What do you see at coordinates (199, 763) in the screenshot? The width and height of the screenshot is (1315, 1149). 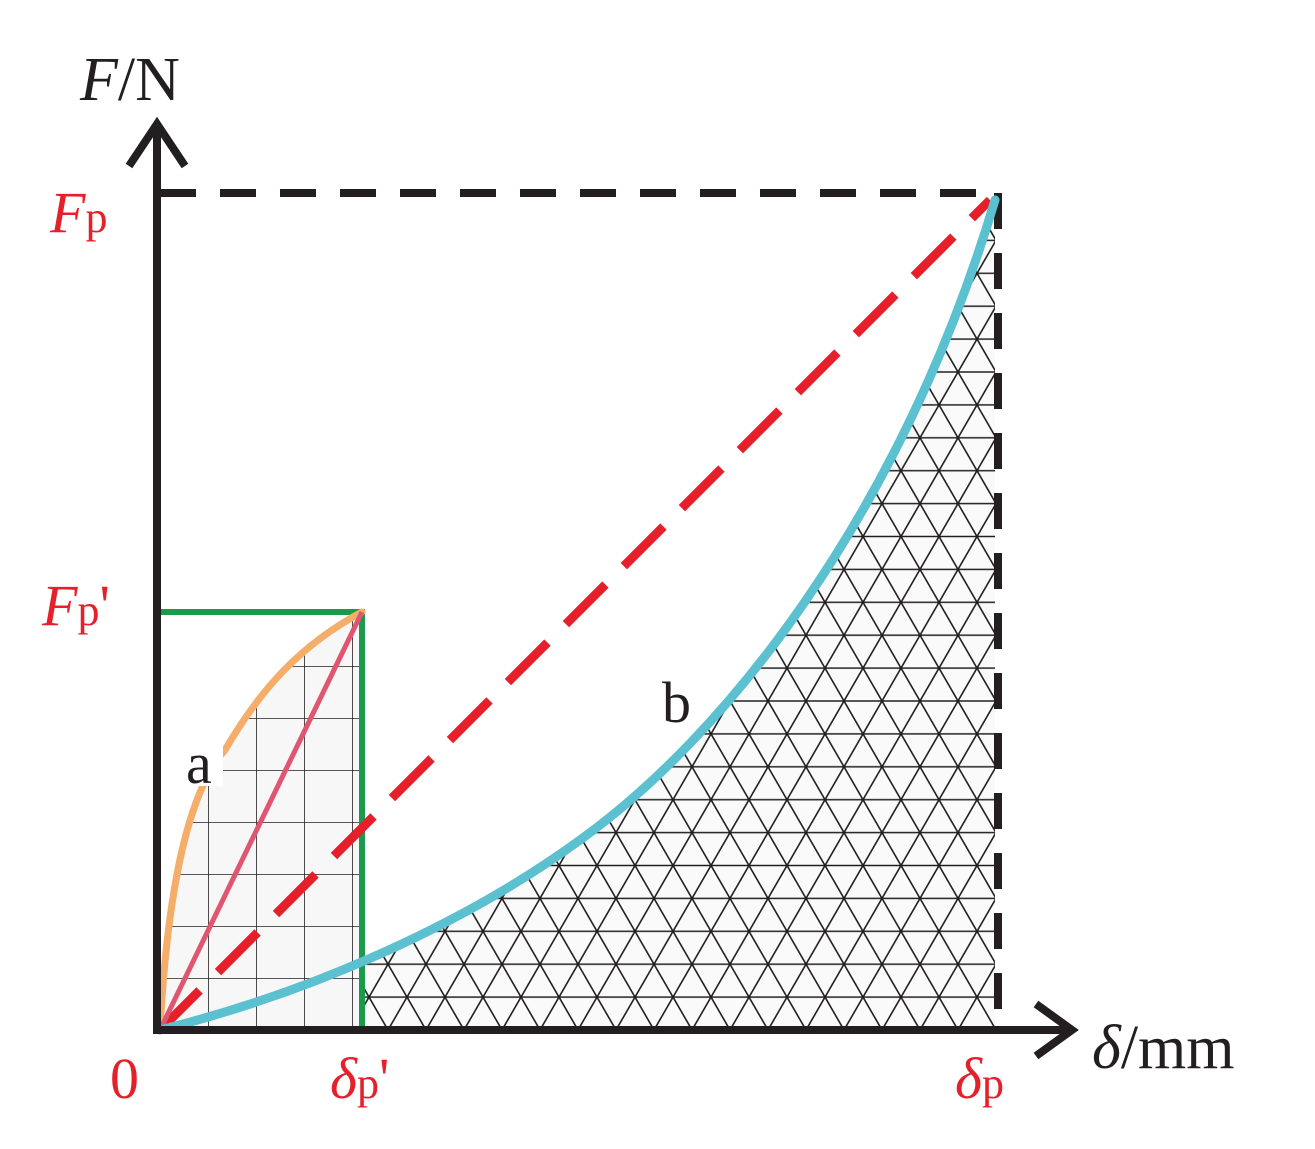 I see `curve-a-label: a` at bounding box center [199, 763].